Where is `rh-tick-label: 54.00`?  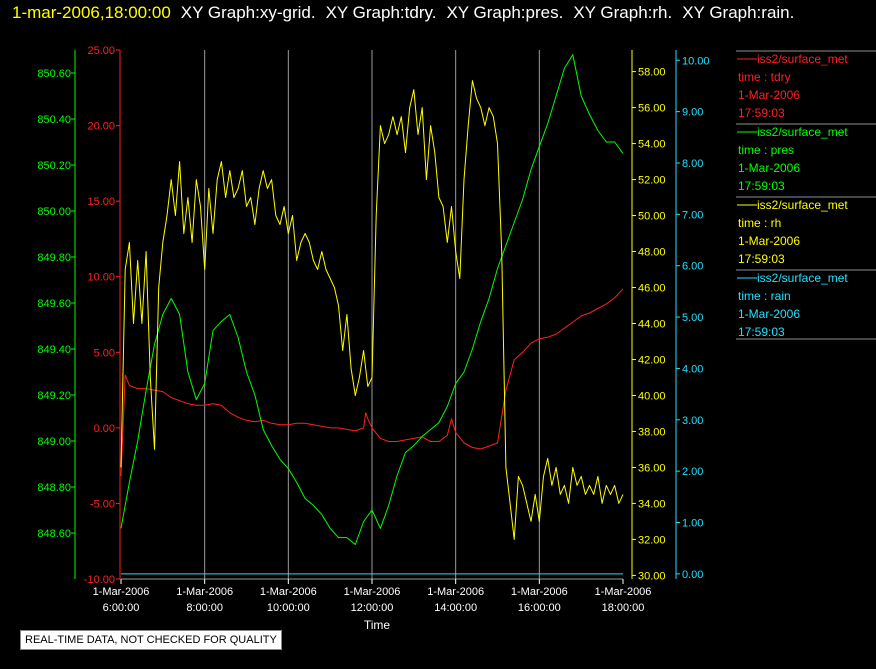
rh-tick-label: 54.00 is located at coordinates (652, 145).